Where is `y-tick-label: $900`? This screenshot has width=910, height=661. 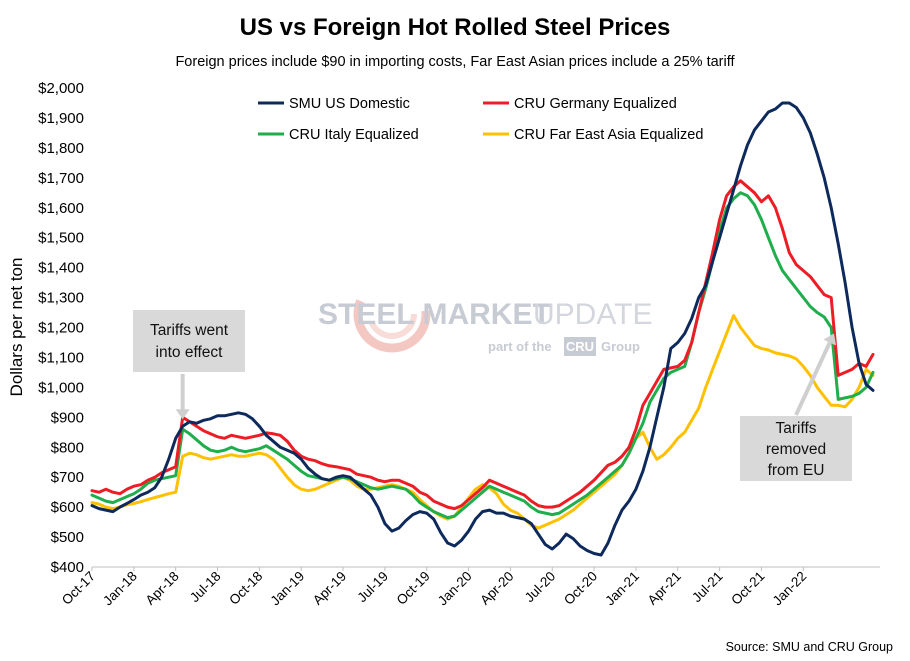
y-tick-label: $900 is located at coordinates (67, 417).